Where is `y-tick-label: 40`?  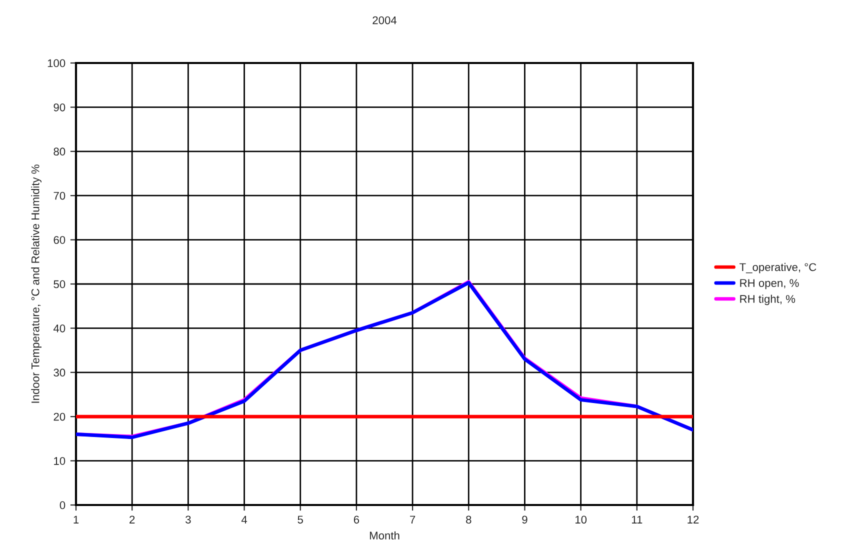
y-tick-label: 40 is located at coordinates (59, 328).